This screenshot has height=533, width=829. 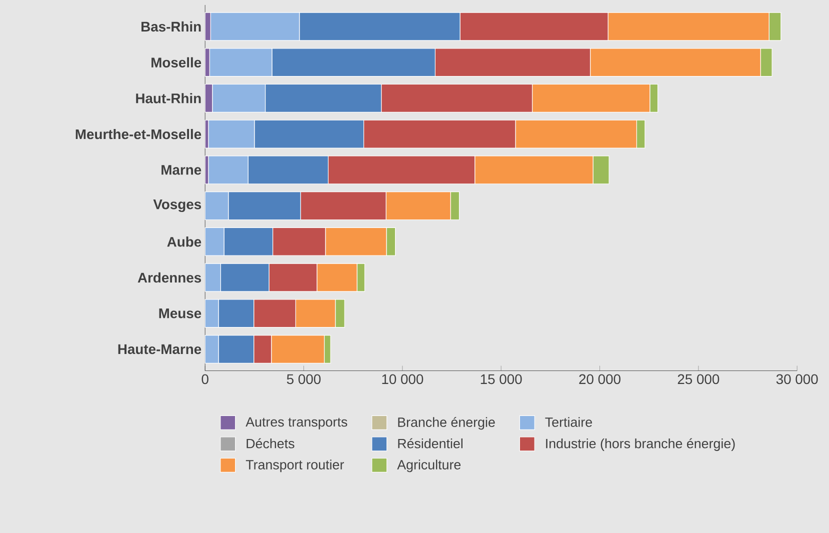 What do you see at coordinates (403, 379) in the screenshot?
I see `x-tick-label: 10 000` at bounding box center [403, 379].